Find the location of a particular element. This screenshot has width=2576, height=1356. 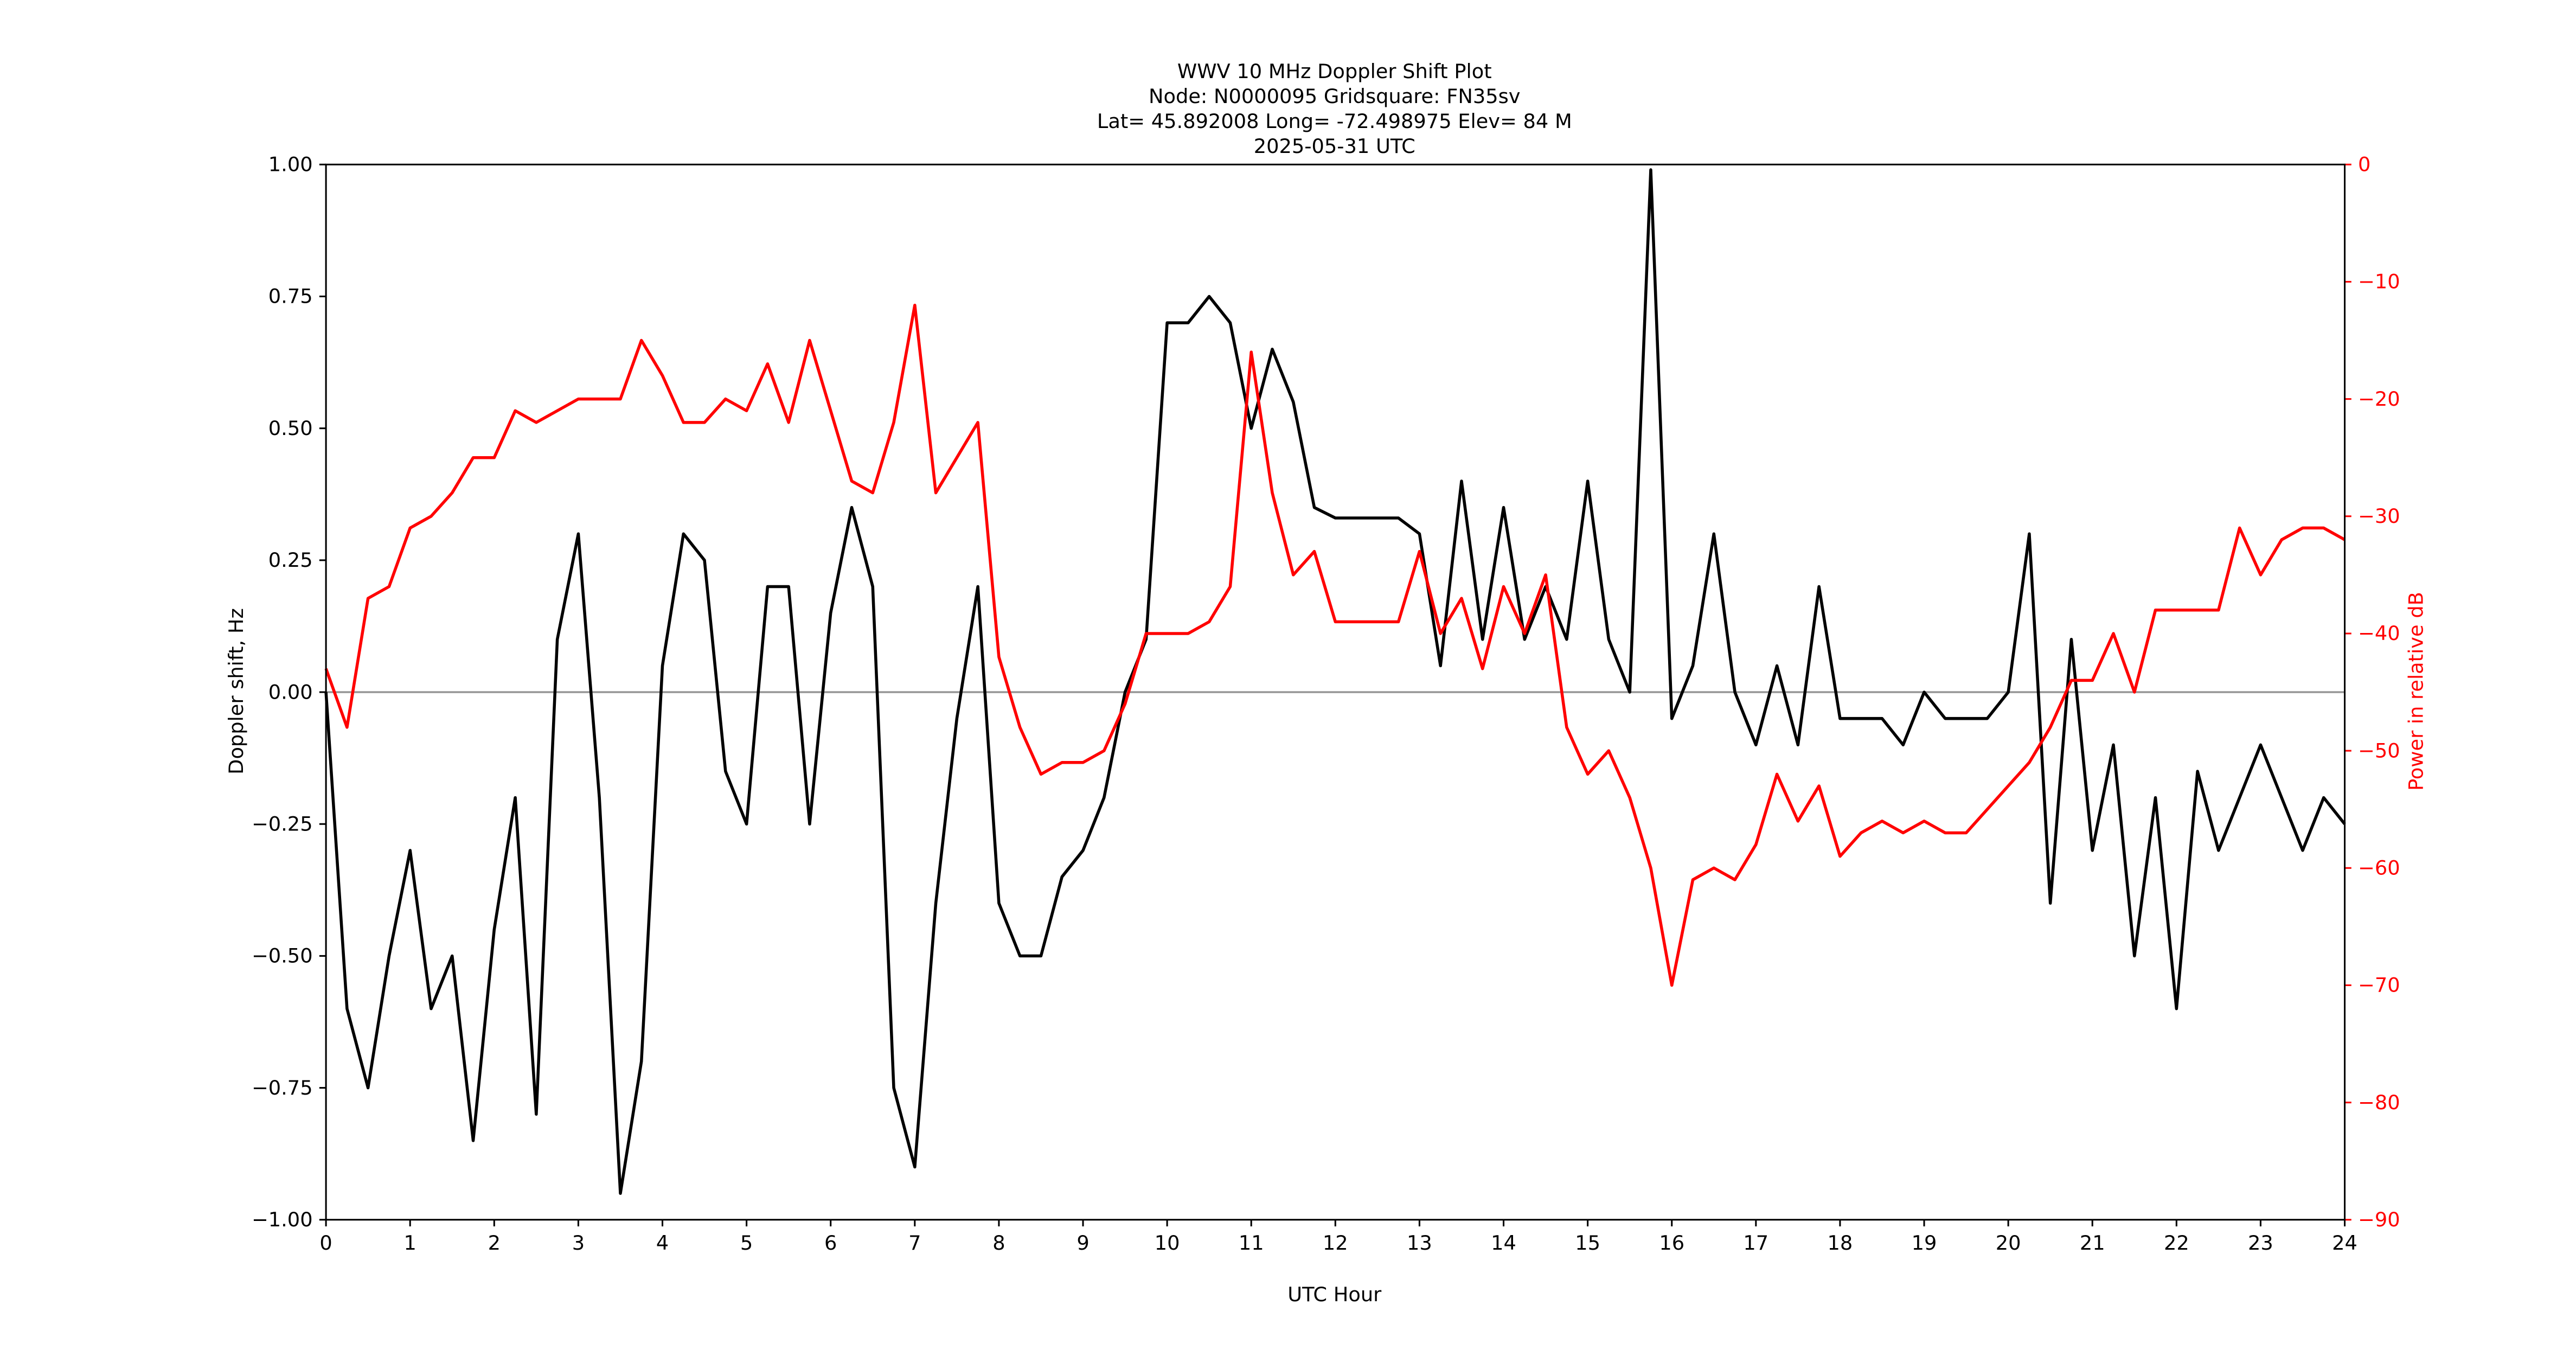

x-tick-label: 23 is located at coordinates (2260, 1243).